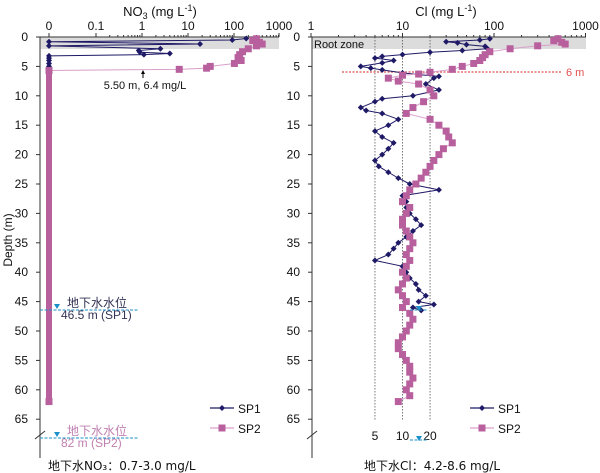  Describe the element at coordinates (294, 96) in the screenshot. I see `cl-y-tick-label: 10` at that location.